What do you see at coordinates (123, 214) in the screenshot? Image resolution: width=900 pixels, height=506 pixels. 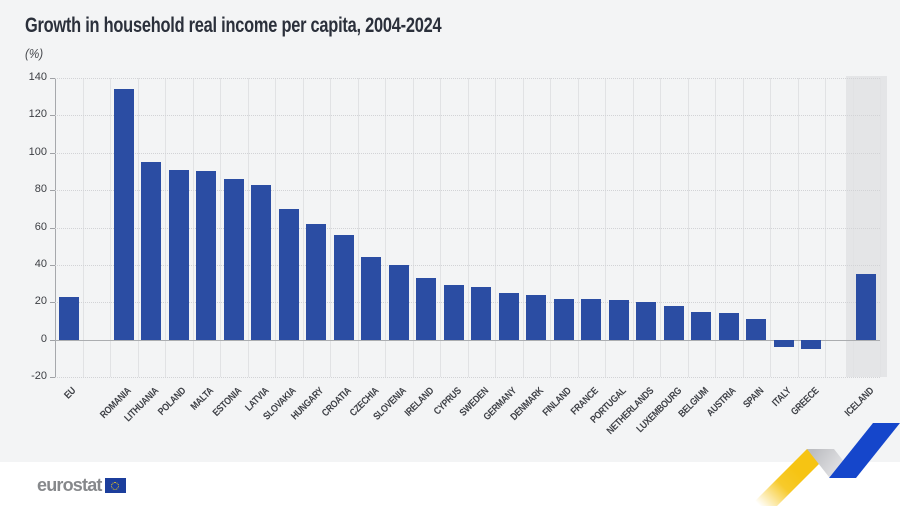 I see `bar-romania` at bounding box center [123, 214].